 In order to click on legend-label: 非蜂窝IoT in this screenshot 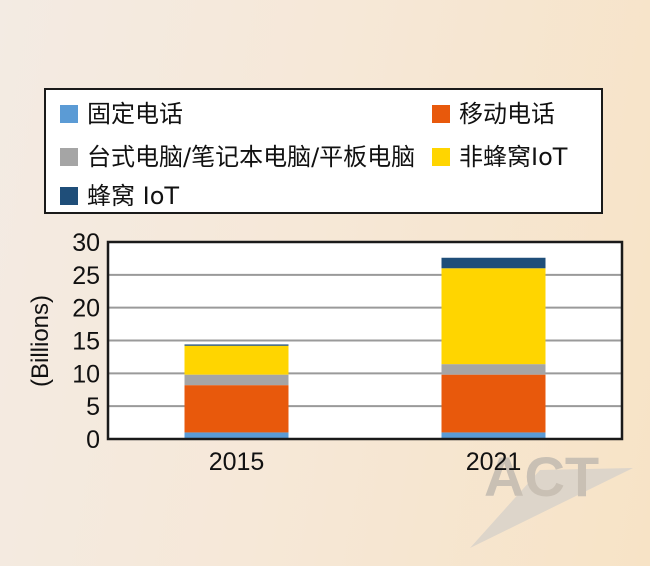, I will do `click(513, 157)`.